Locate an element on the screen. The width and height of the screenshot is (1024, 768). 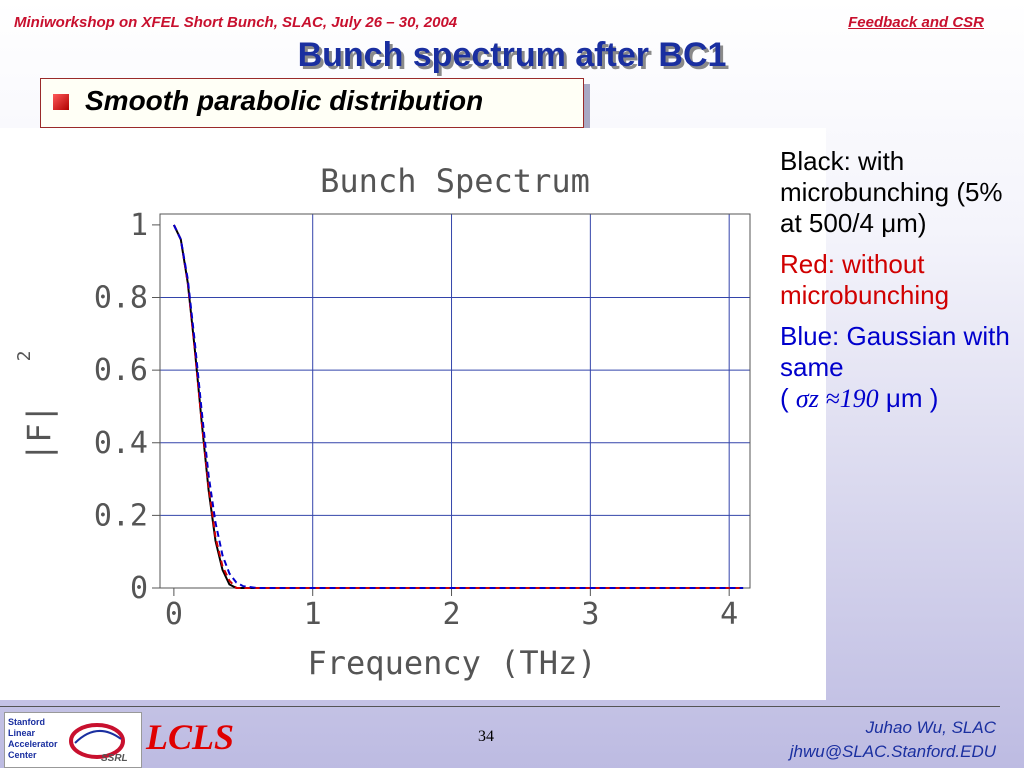
square-bullet-icon is located at coordinates (61, 102).